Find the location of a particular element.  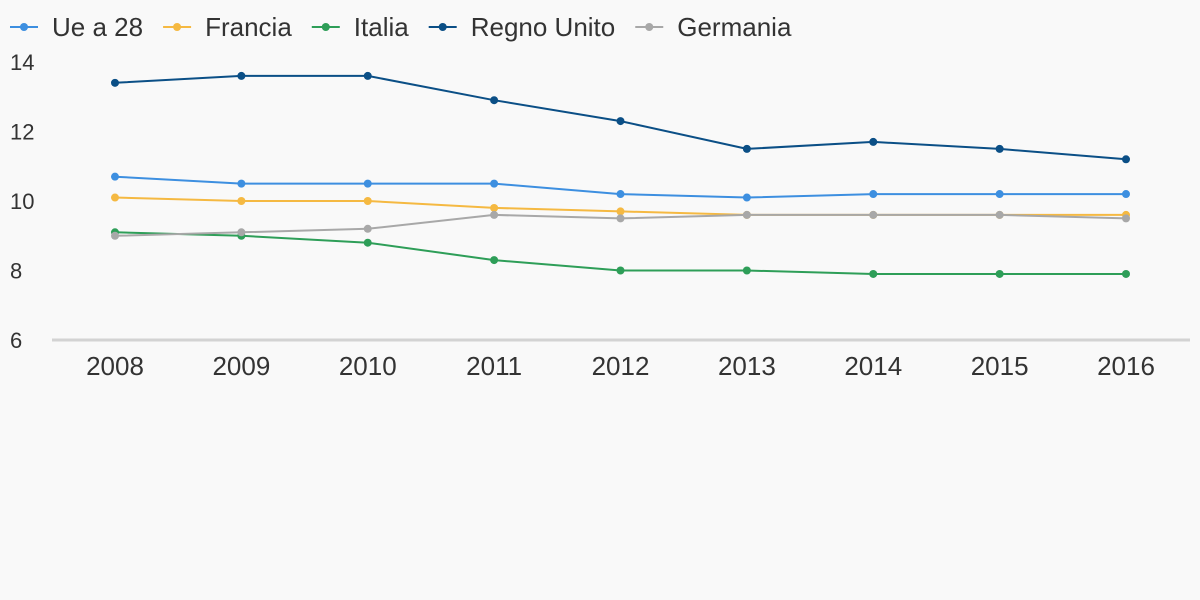

series-regno-unito is located at coordinates (620, 117).